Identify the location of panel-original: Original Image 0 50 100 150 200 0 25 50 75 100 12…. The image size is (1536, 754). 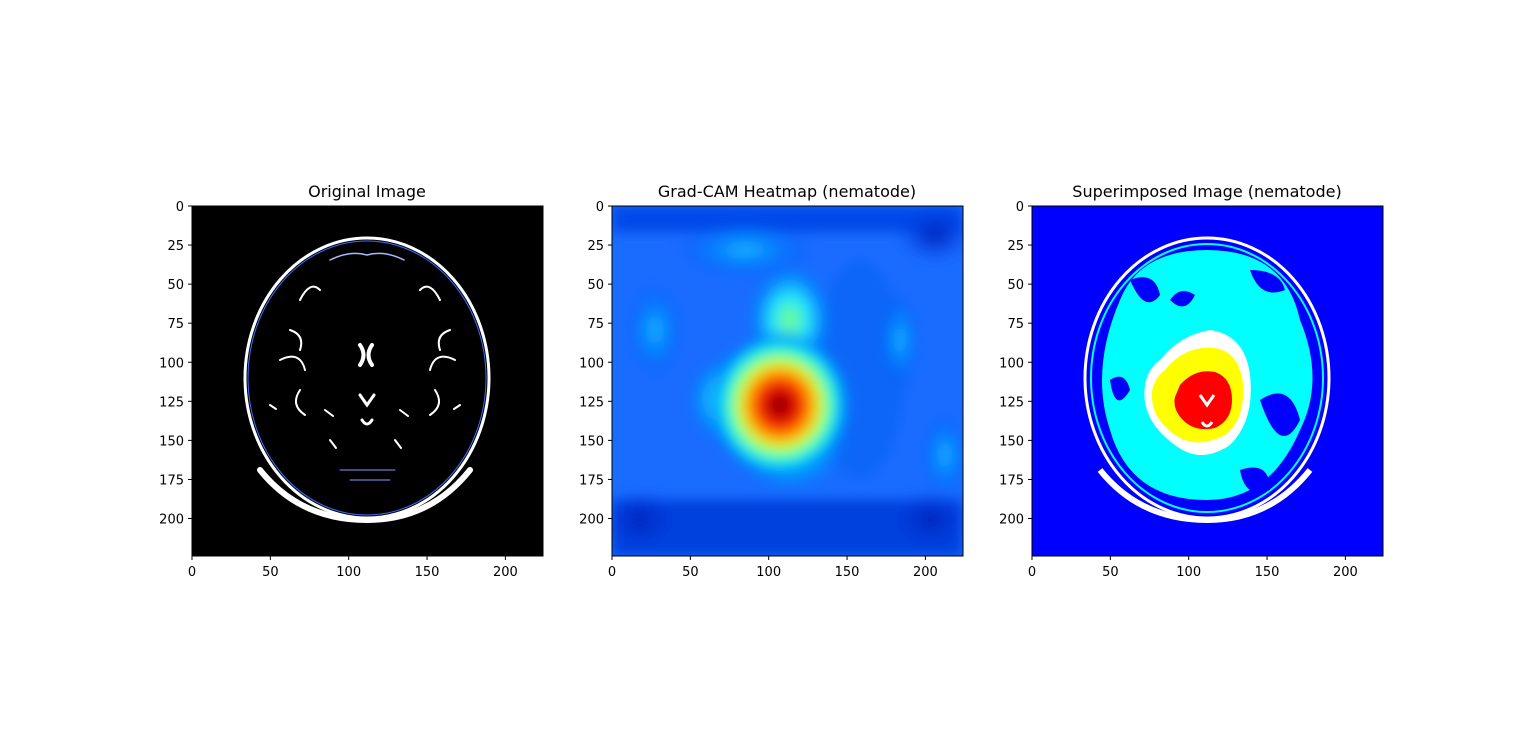
(351, 381).